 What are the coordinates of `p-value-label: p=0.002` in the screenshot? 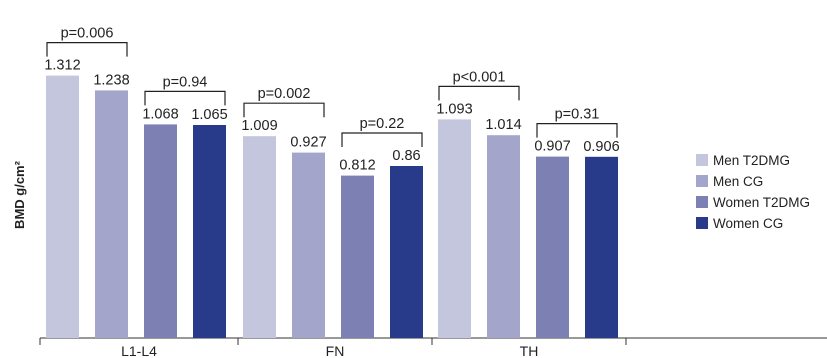 It's located at (284, 94).